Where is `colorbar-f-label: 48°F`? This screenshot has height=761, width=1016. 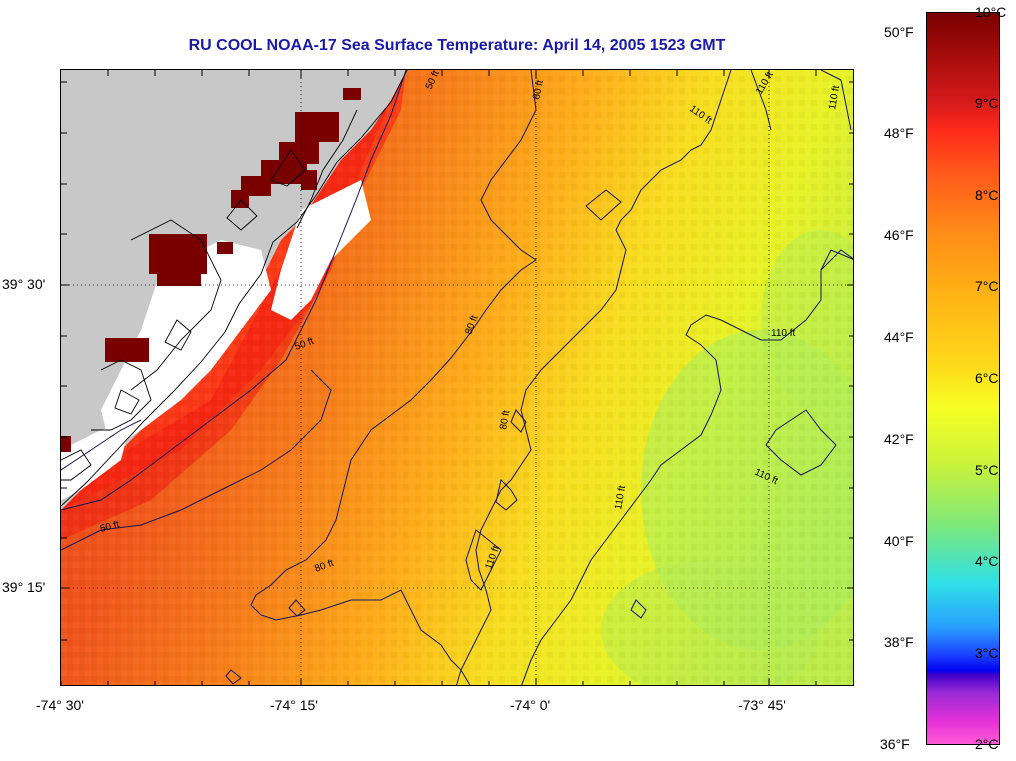 colorbar-f-label: 48°F is located at coordinates (899, 133).